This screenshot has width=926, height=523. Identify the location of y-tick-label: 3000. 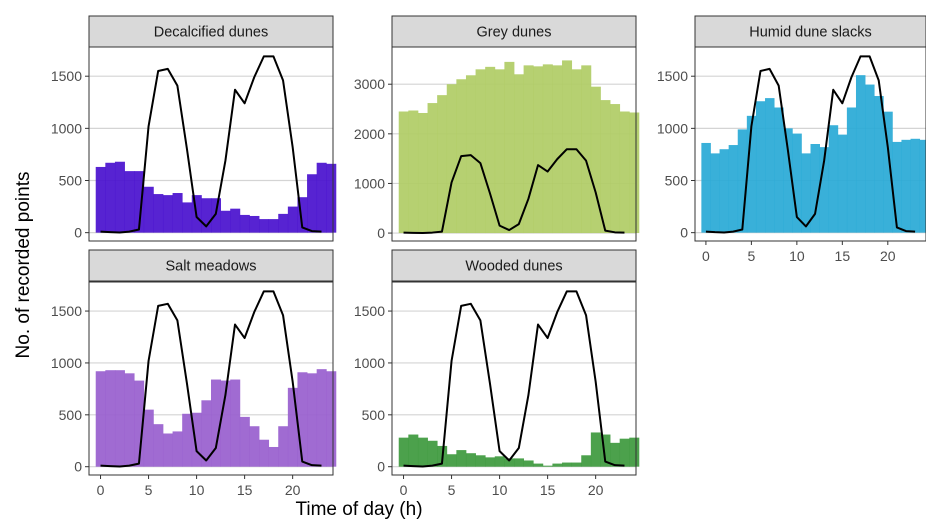
(369, 84).